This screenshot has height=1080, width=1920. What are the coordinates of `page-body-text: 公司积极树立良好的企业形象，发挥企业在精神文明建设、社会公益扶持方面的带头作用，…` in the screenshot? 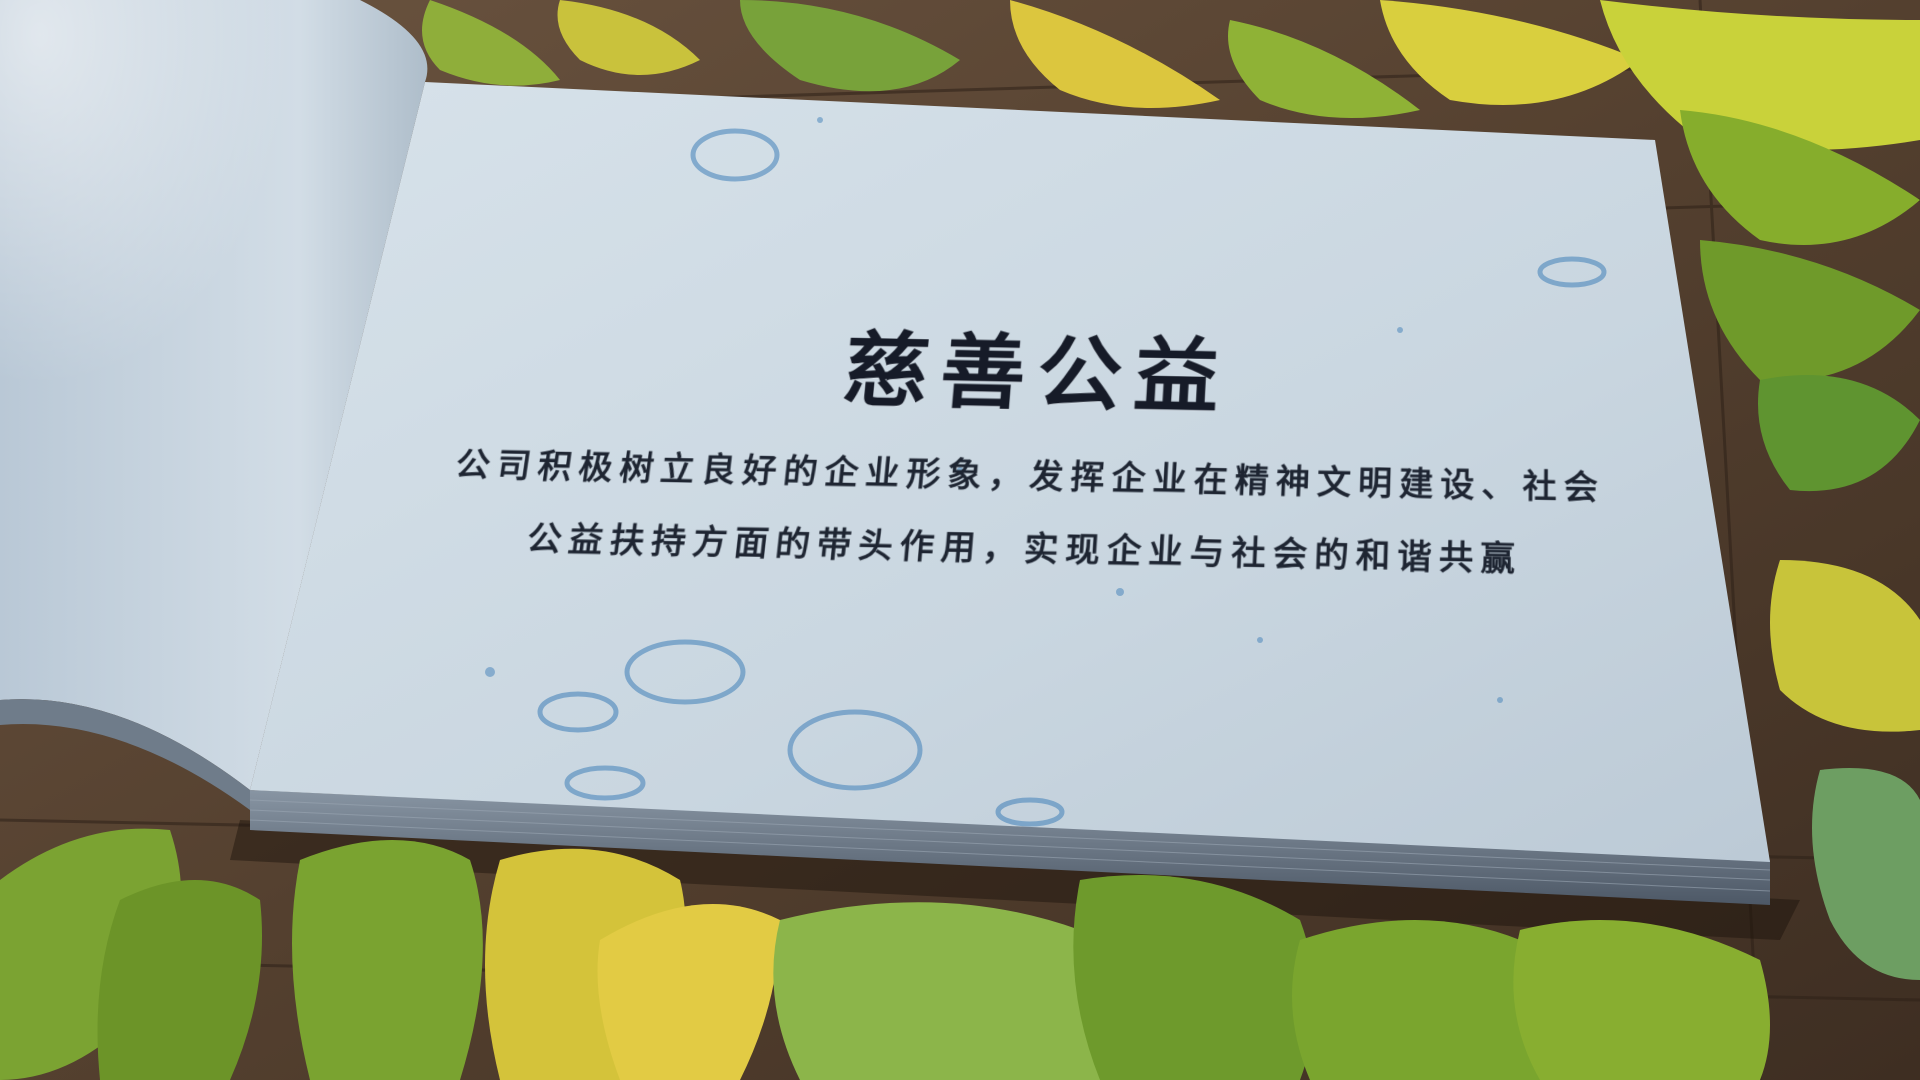 It's located at (1022, 513).